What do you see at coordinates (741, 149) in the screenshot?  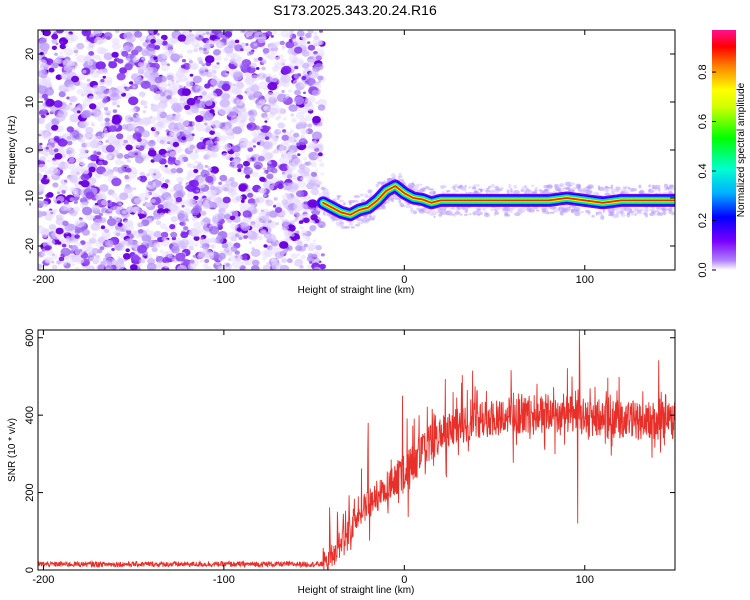 I see `colorbar-label: Normalized spectral amplitude` at bounding box center [741, 149].